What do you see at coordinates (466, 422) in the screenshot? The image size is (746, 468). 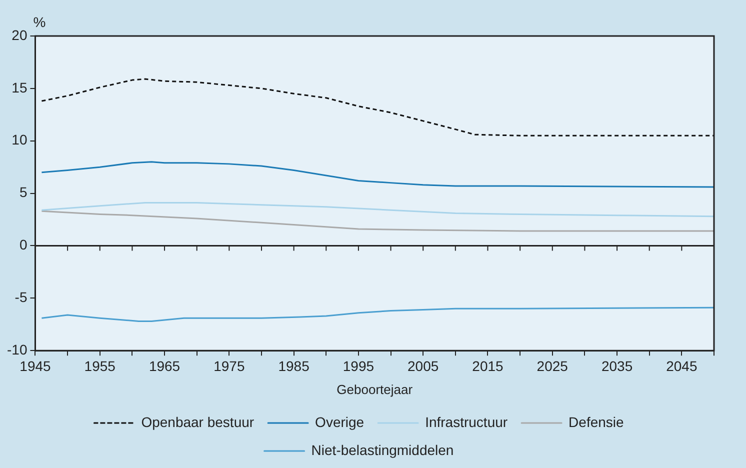 I see `legend-label: Infrastructuur` at bounding box center [466, 422].